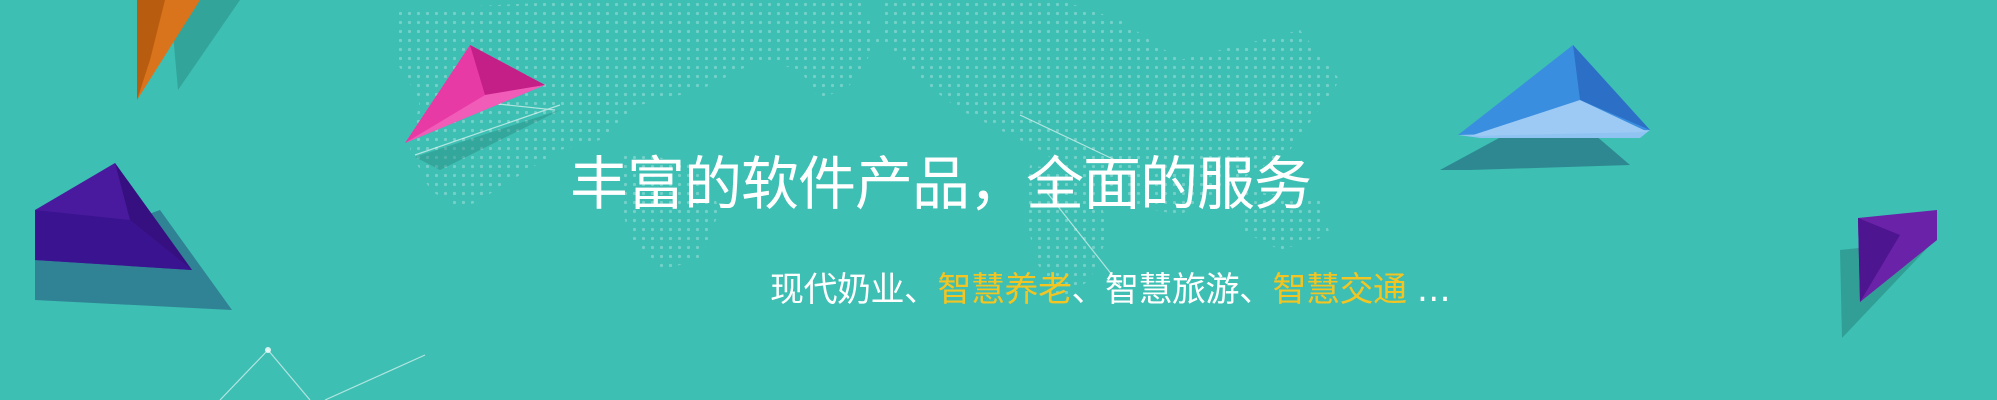 Image resolution: width=1997 pixels, height=400 pixels. I want to click on orange-paper-plane-icon, so click(188, 50).